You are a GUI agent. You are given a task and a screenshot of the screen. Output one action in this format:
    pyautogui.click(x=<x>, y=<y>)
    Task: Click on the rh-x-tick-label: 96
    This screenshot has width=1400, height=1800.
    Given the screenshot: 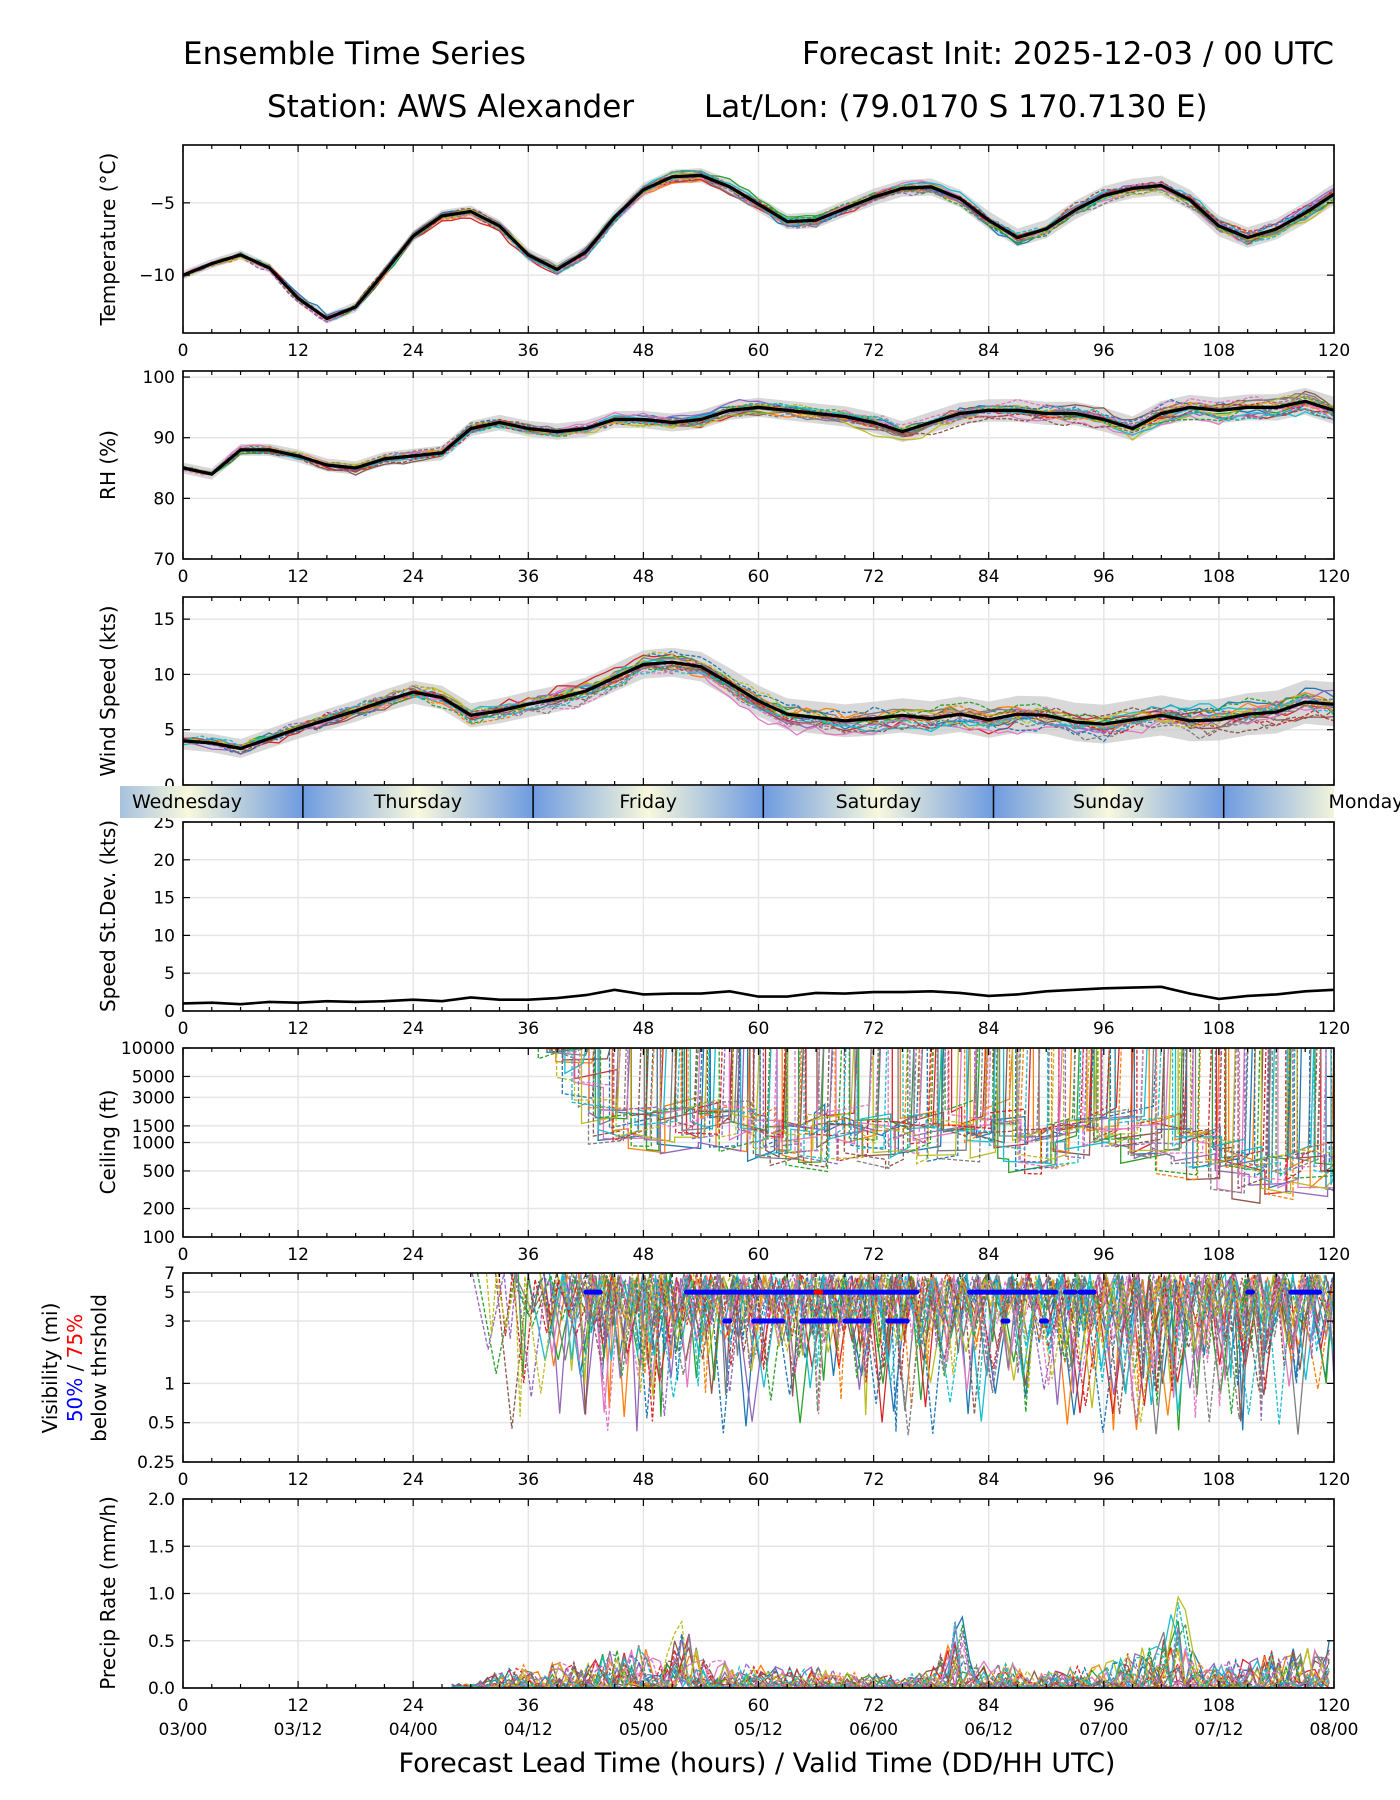 What is the action you would take?
    pyautogui.click(x=1104, y=577)
    